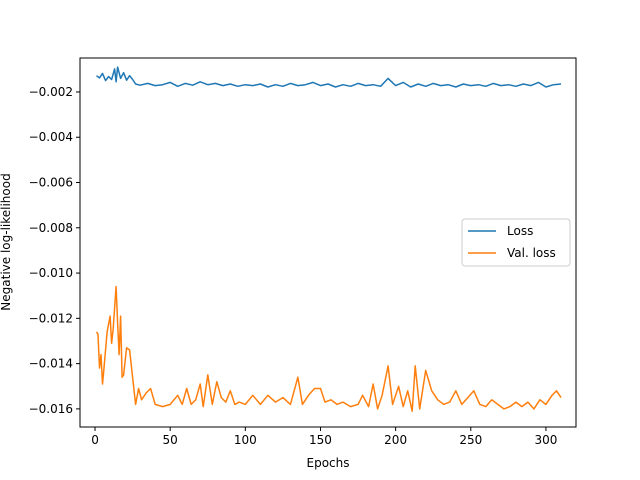 The width and height of the screenshot is (640, 480). Describe the element at coordinates (6, 241) in the screenshot. I see `y-axis-label: Negative log-likelihood` at that location.